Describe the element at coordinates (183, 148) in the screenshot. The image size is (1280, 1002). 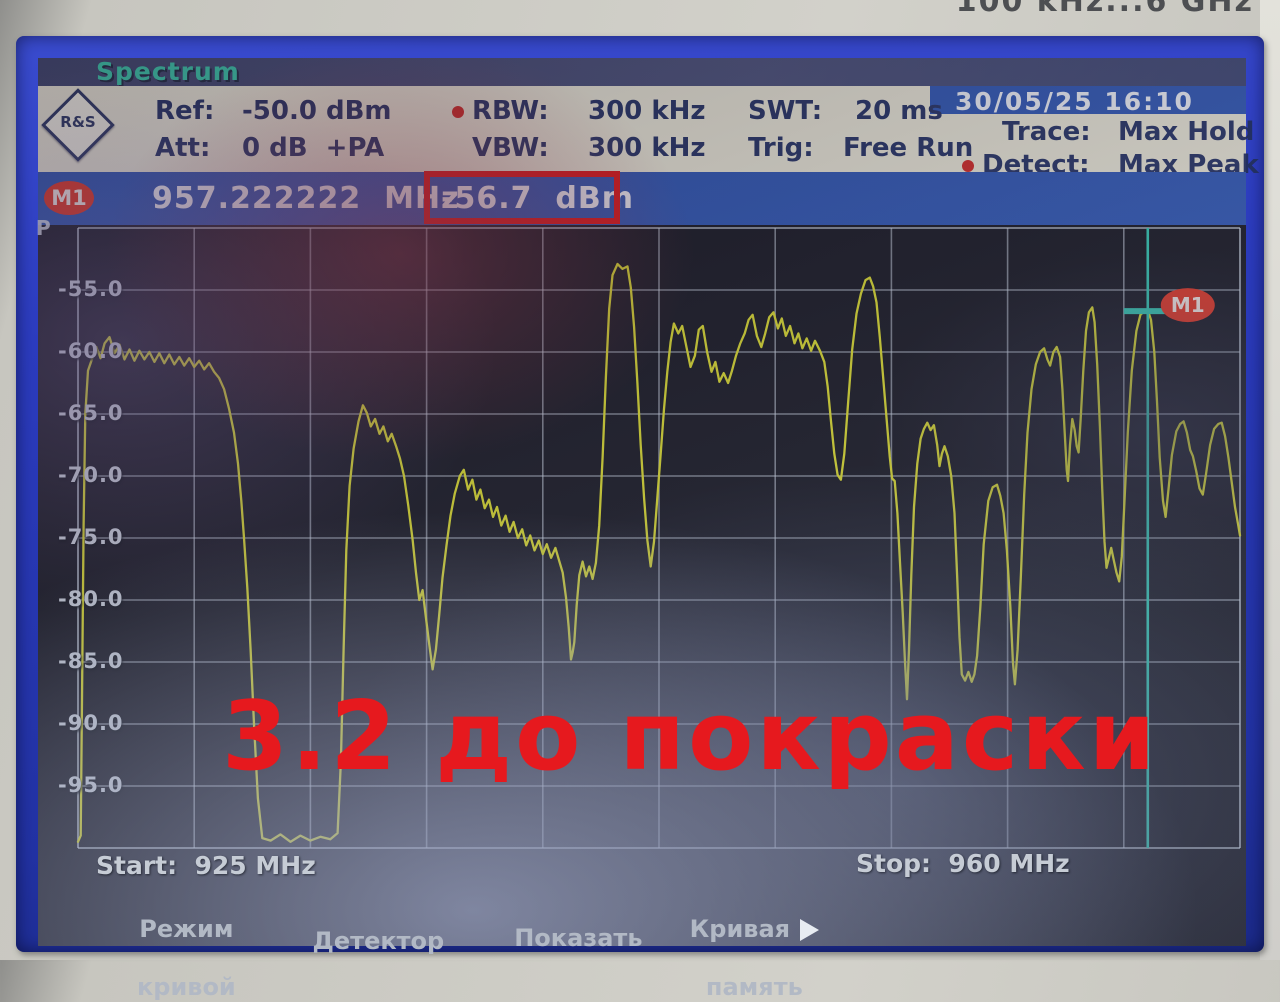
I see `att-label: Att:` at that location.